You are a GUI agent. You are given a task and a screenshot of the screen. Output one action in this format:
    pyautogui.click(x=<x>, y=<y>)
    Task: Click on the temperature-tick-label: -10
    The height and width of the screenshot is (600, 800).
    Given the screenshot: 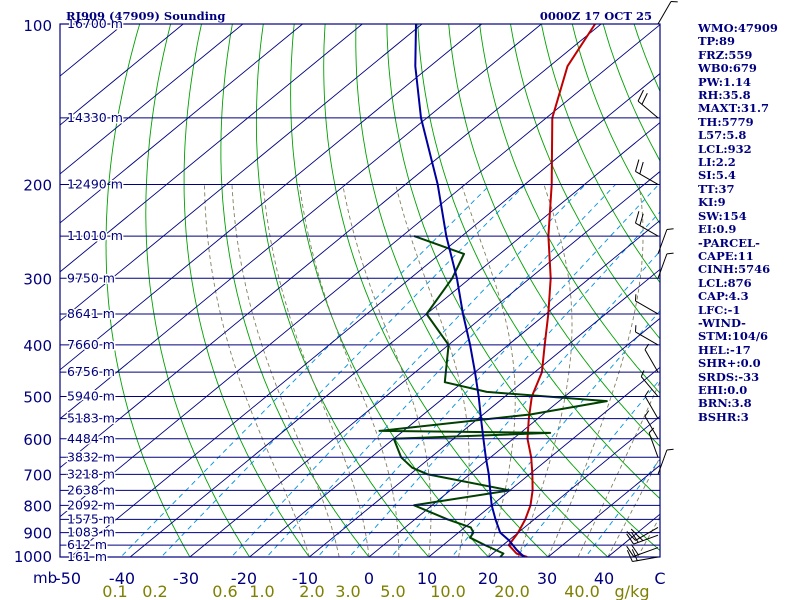 What is the action you would take?
    pyautogui.click(x=305, y=578)
    